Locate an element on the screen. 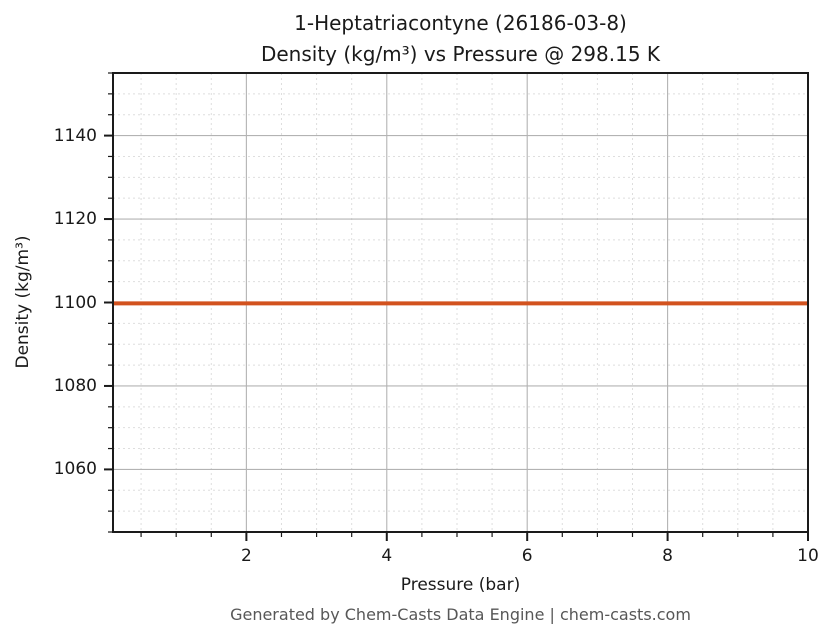 Image resolution: width=836 pixels, height=644 pixels. x-tick-label: 10 is located at coordinates (808, 556).